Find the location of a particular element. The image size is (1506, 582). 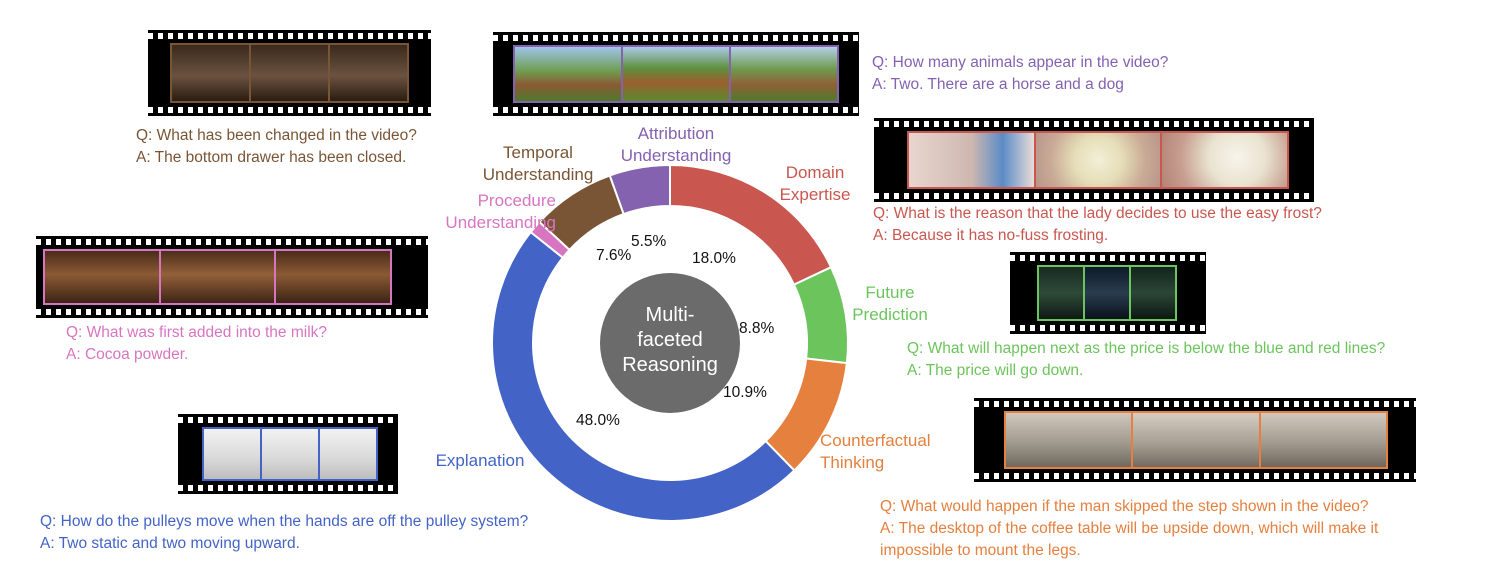

answer-domain: A: Because it has no-fuss frosting. is located at coordinates (991, 235).